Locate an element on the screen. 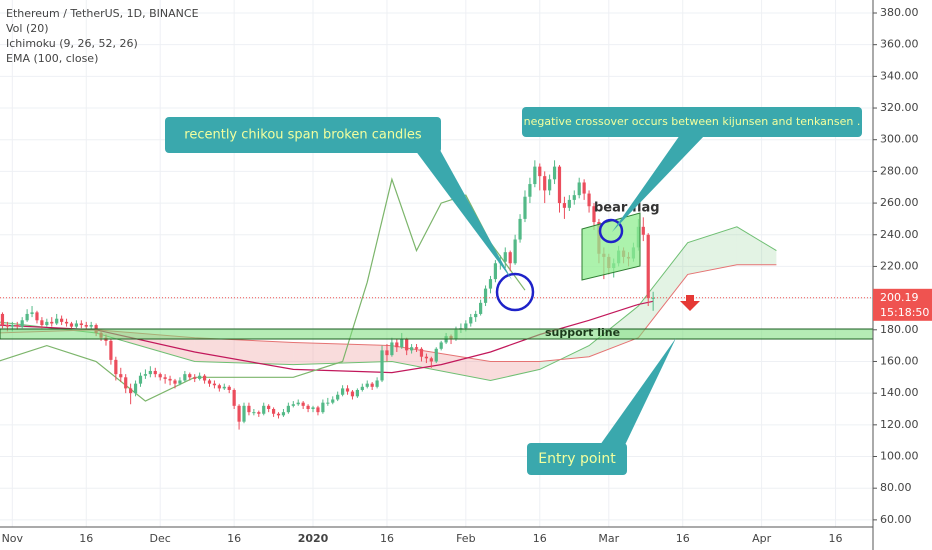  price-axis-bg is located at coordinates (902, 275).